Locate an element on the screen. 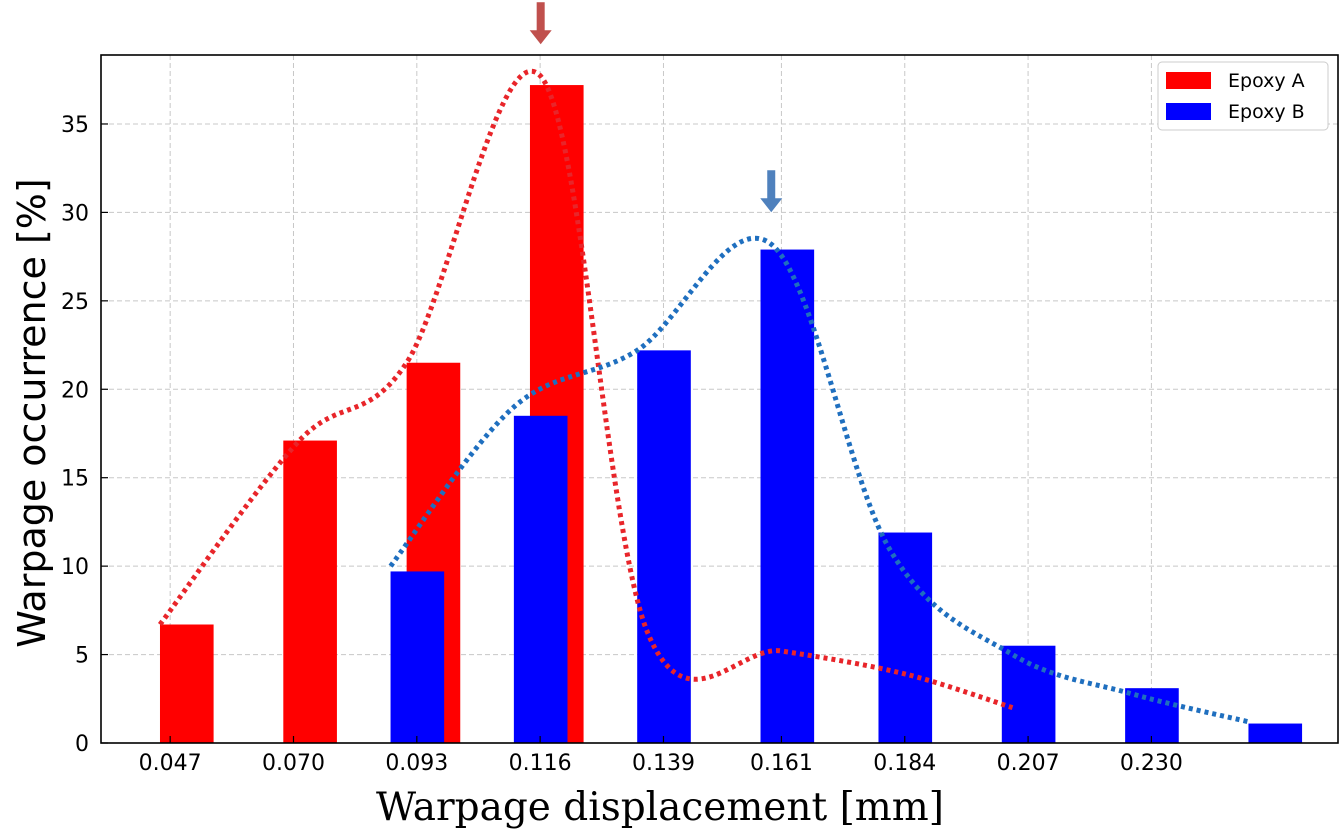  arrow-head-epoxy-a is located at coordinates (540, 37).